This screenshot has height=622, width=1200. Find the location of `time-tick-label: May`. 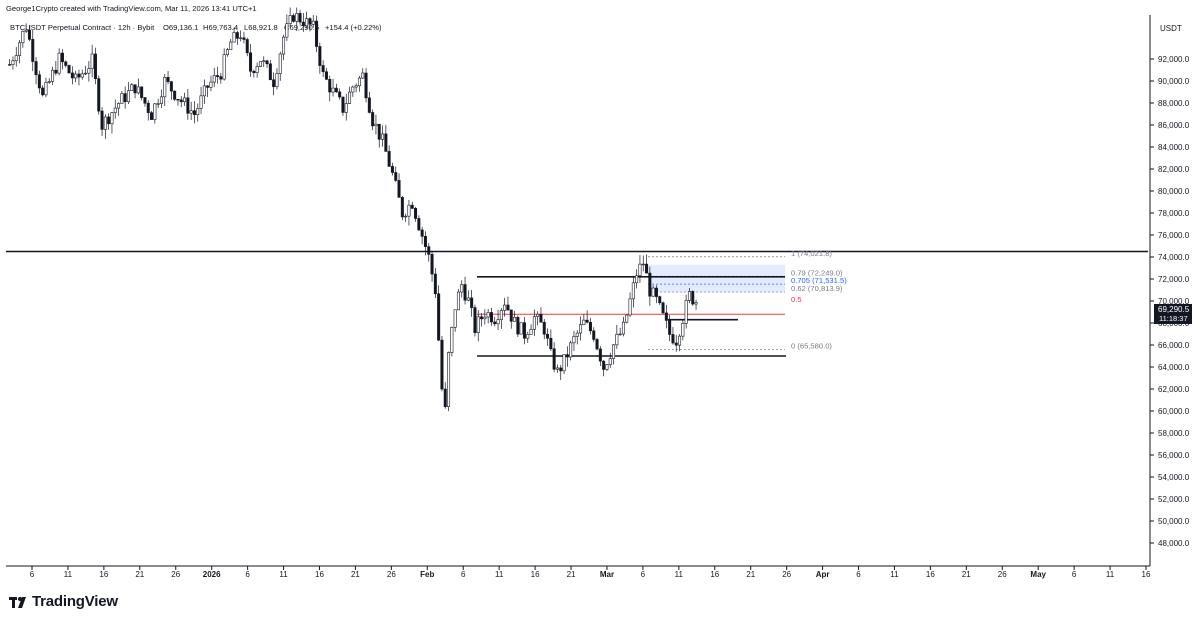

time-tick-label: May is located at coordinates (1038, 574).